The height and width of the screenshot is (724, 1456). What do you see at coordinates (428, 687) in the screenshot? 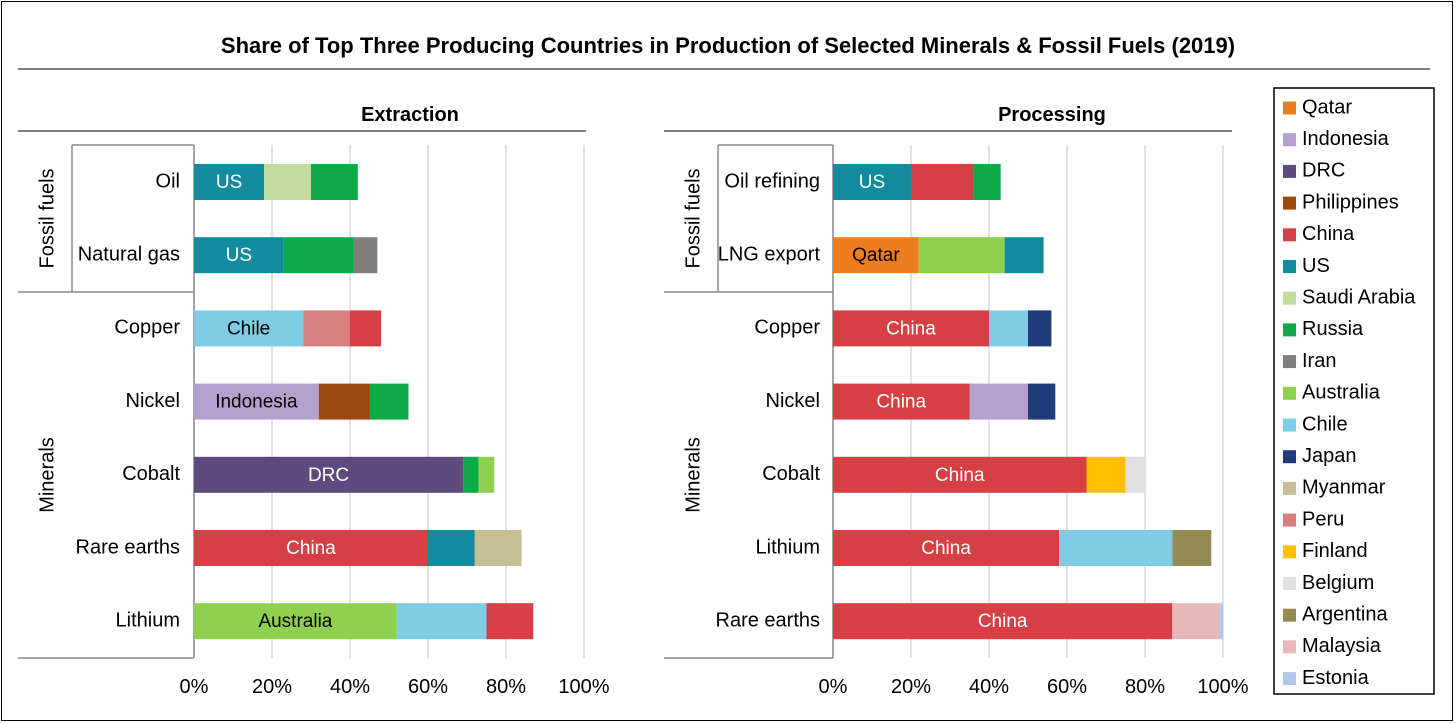
I see `extraction-tick-label: 60%` at bounding box center [428, 687].